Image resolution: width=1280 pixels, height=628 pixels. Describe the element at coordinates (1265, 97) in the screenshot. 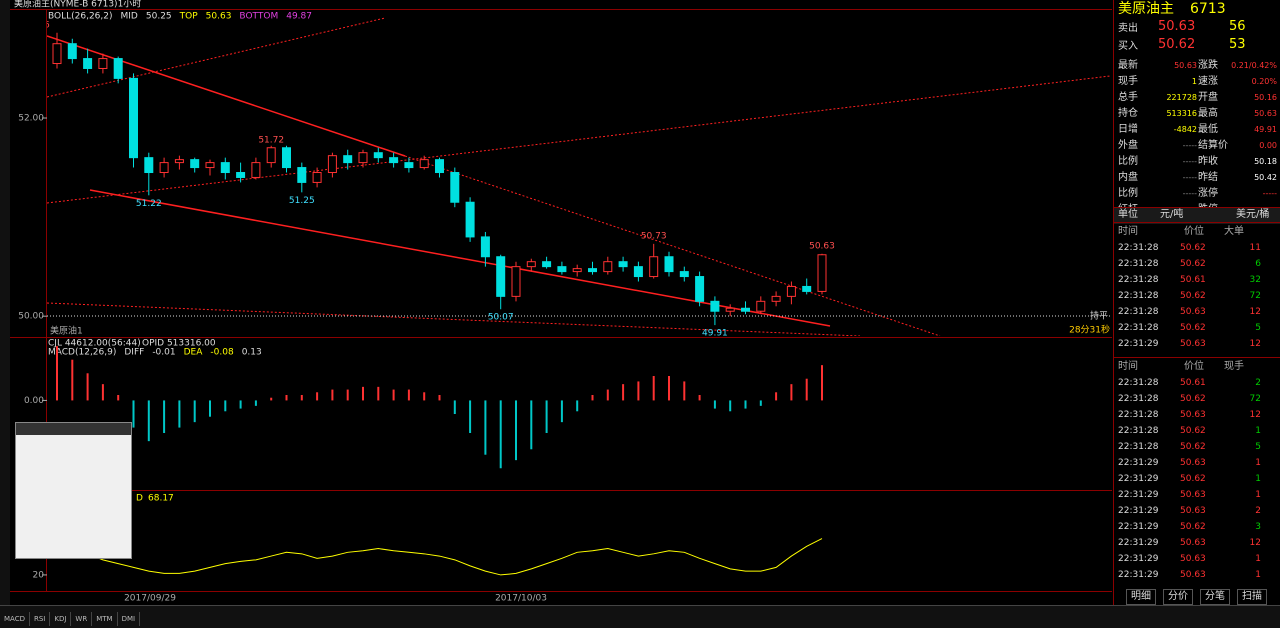

I see `value: 50.16` at that location.